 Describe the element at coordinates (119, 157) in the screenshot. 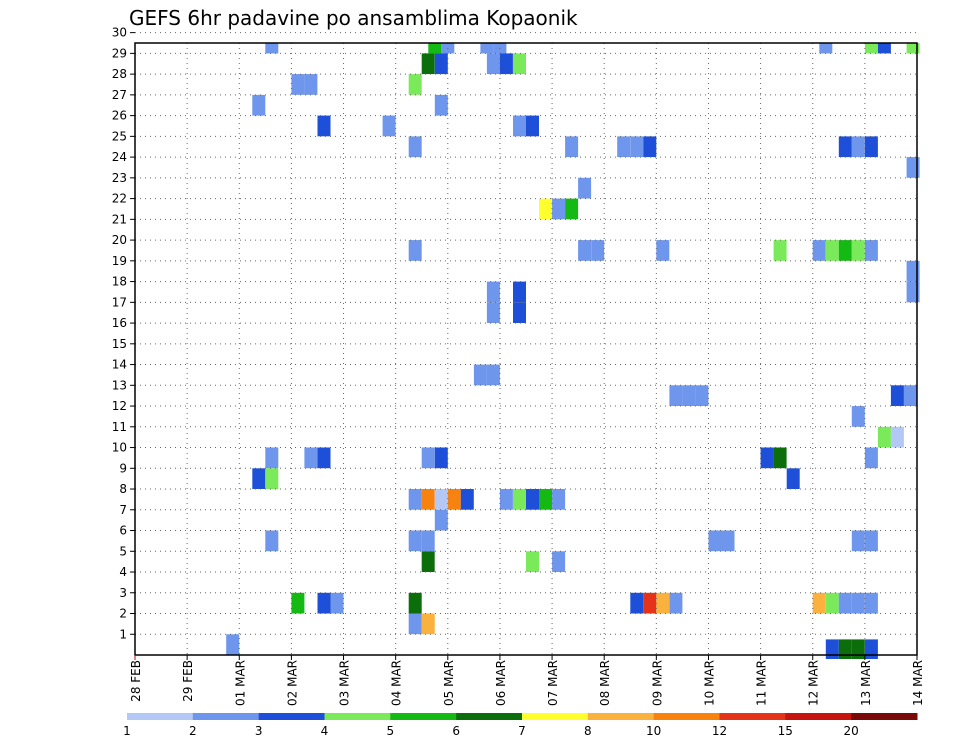

I see `y-tick-label: 24` at that location.